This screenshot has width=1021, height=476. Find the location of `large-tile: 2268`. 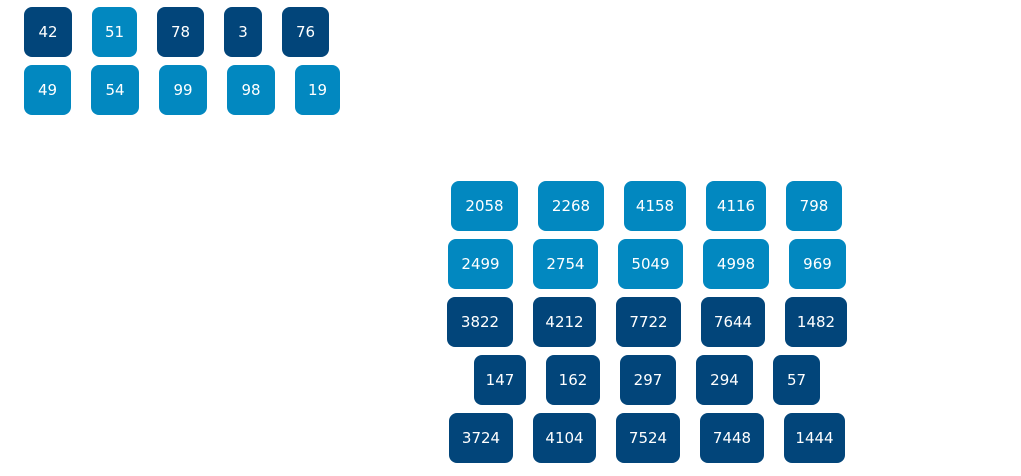

large-tile: 2268 is located at coordinates (571, 206).